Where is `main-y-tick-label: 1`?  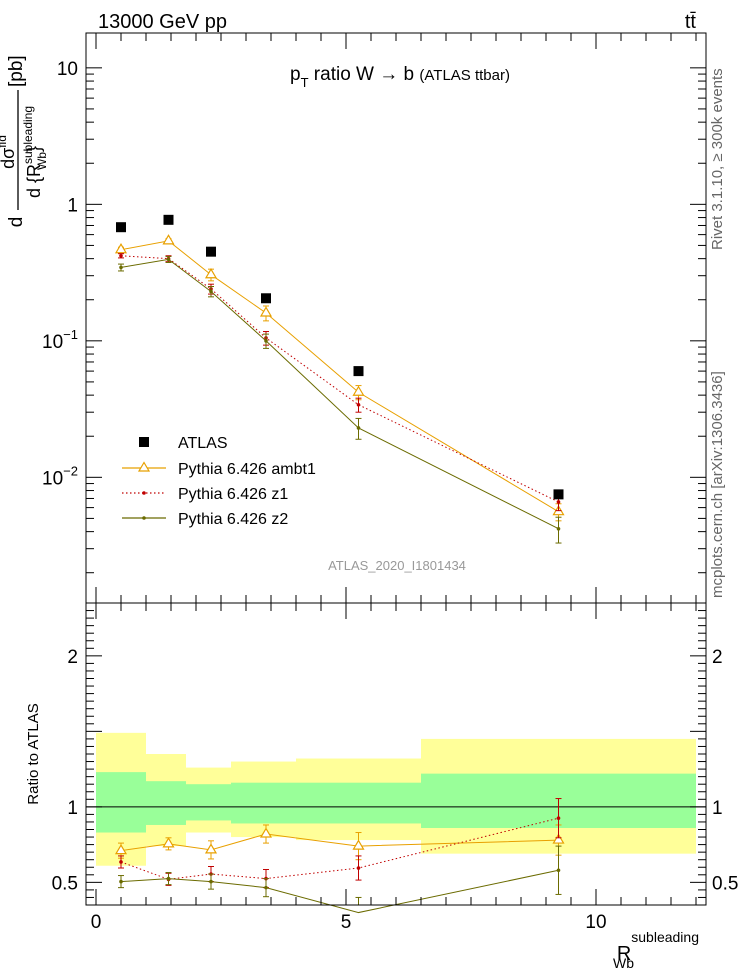
main-y-tick-label: 1 is located at coordinates (72, 205).